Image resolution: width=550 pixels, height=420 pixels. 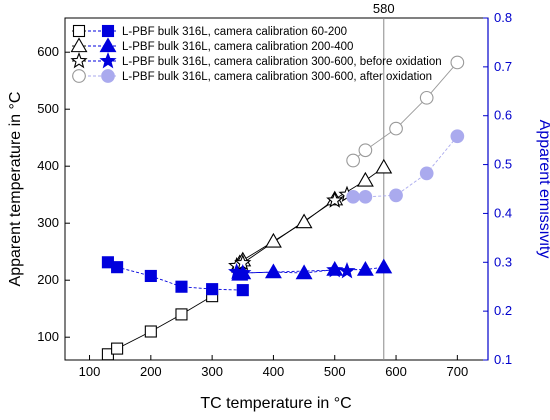 What do you see at coordinates (212, 371) in the screenshot?
I see `x-tick-label: 300` at bounding box center [212, 371].